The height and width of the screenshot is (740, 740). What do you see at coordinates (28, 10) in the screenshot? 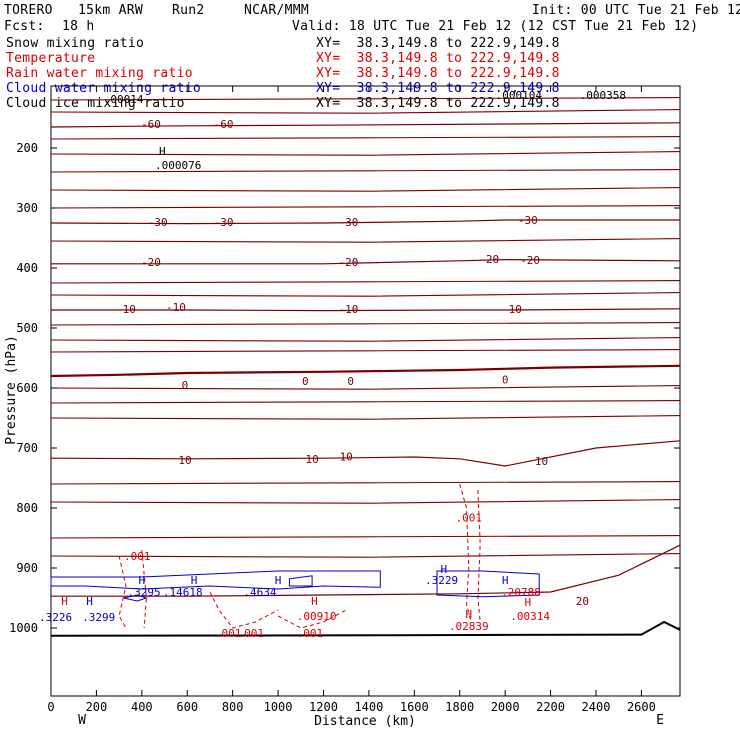
I see `model-name: TORERO` at bounding box center [28, 10].